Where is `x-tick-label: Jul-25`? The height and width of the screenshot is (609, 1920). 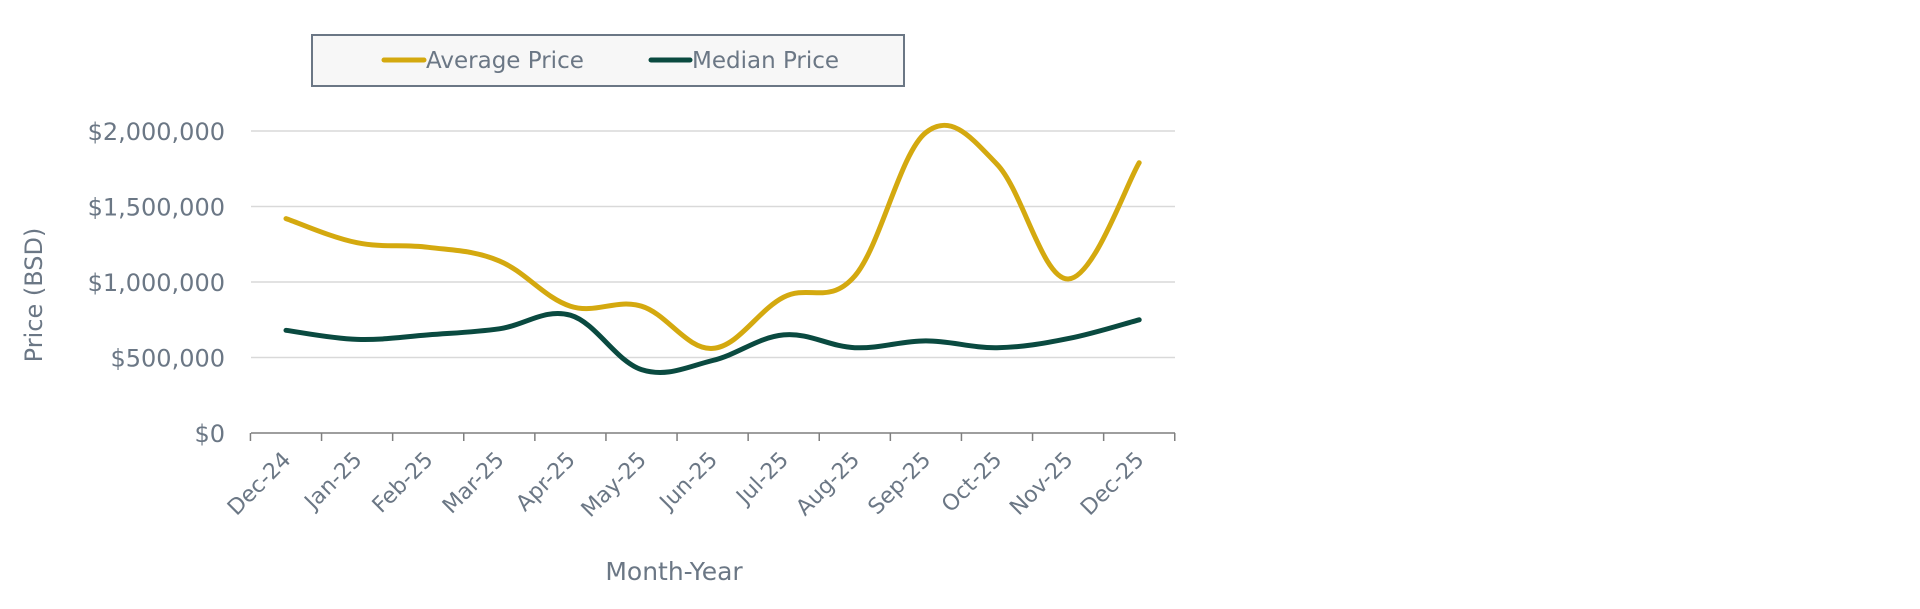
x-tick-label: Jul-25 is located at coordinates (762, 479).